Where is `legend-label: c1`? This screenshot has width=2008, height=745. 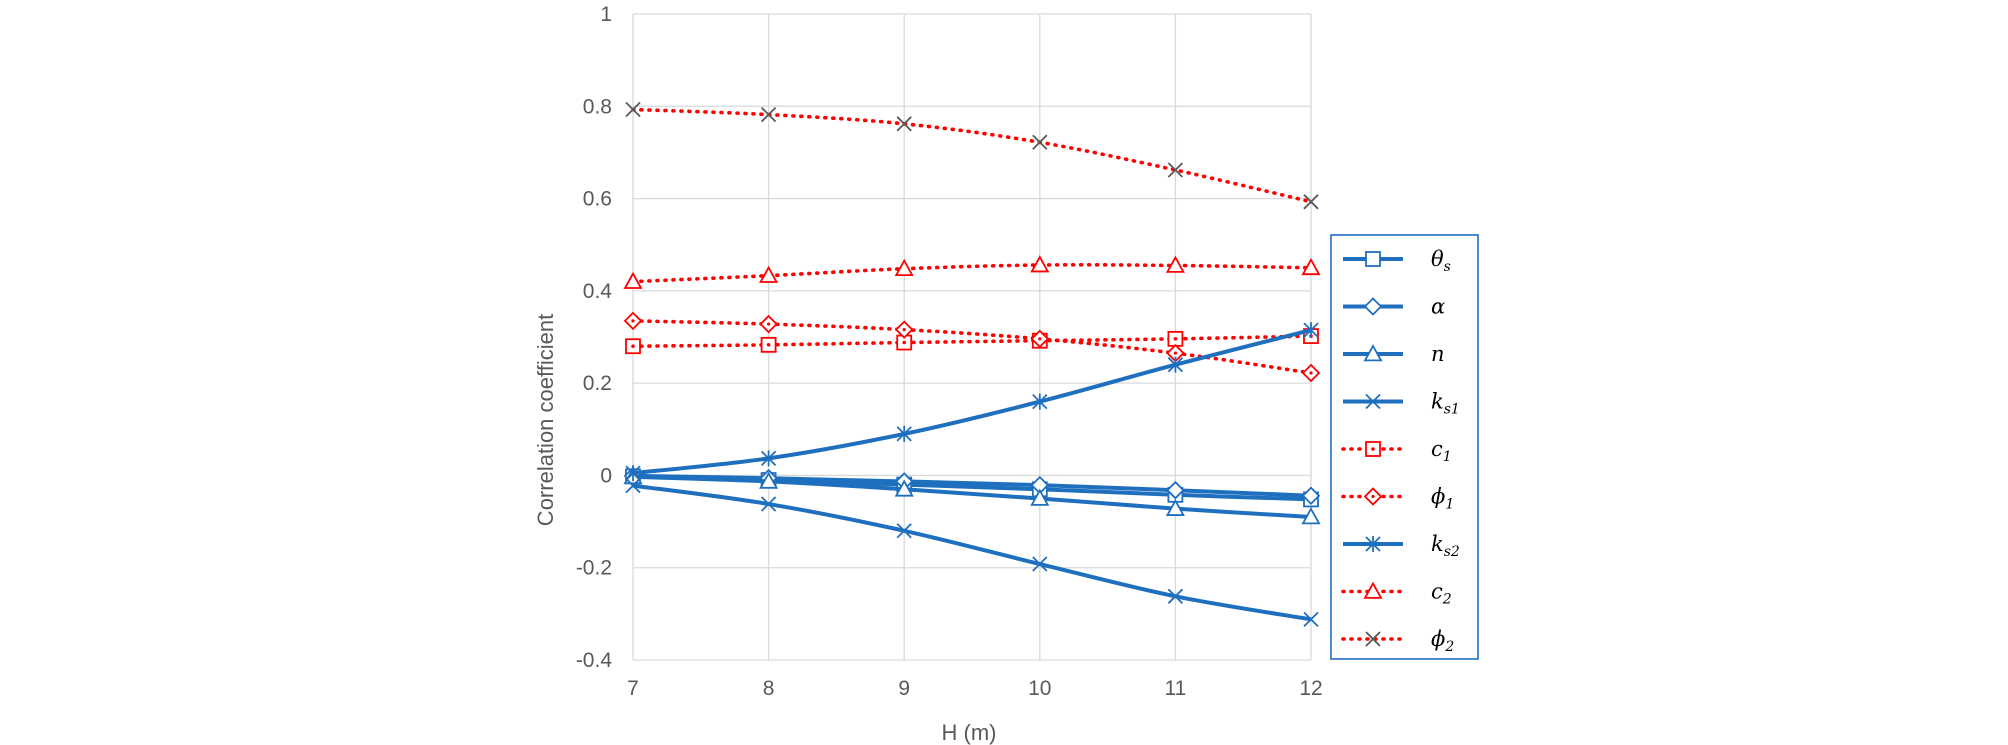
legend-label: c1 is located at coordinates (1441, 451).